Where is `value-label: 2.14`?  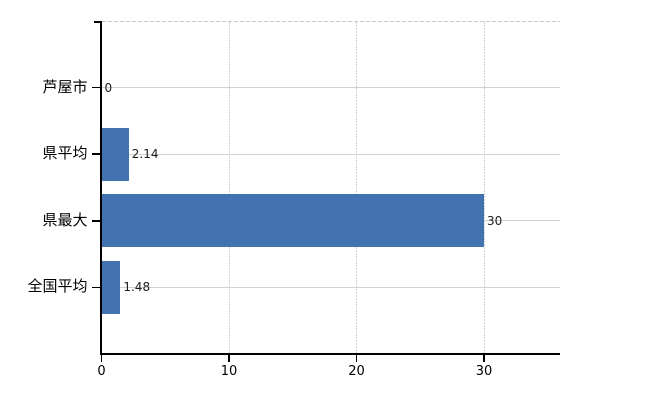
value-label: 2.14 is located at coordinates (145, 154).